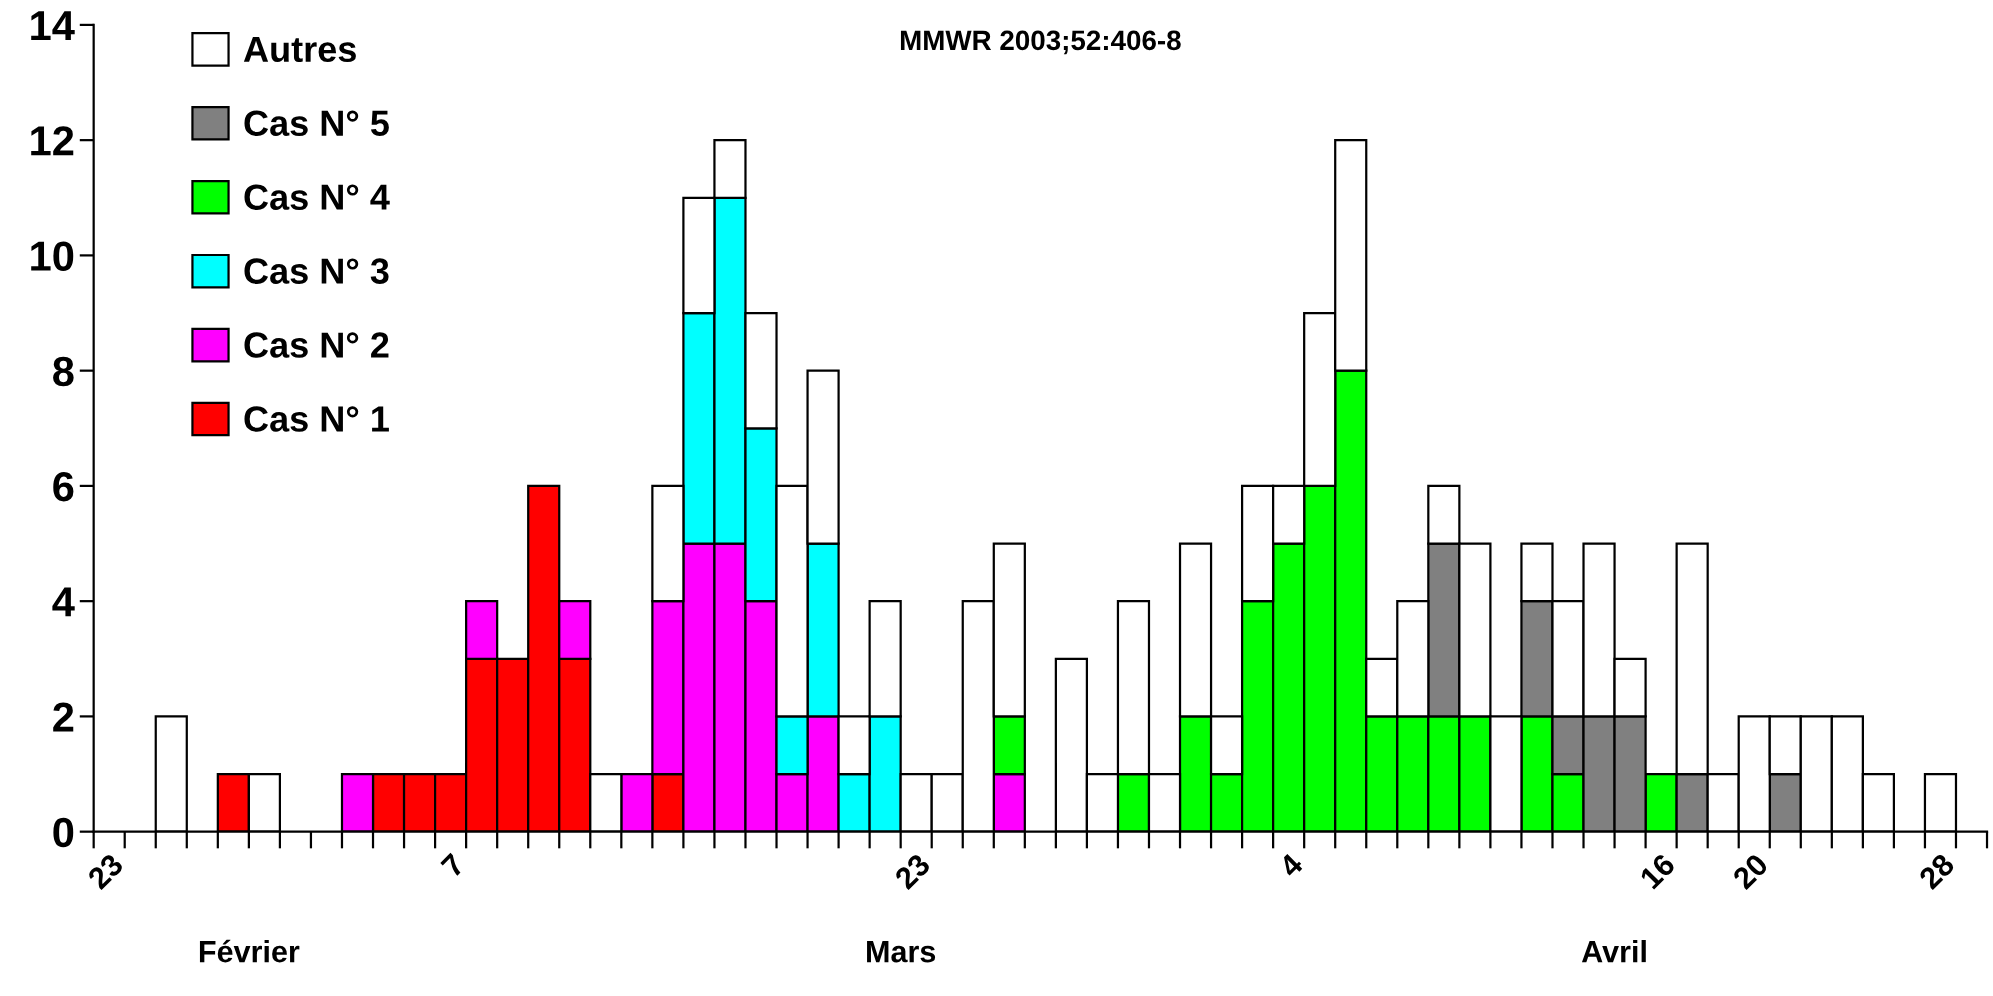 Image resolution: width=1993 pixels, height=996 pixels. What do you see at coordinates (249, 951) in the screenshot?
I see `text: Février` at bounding box center [249, 951].